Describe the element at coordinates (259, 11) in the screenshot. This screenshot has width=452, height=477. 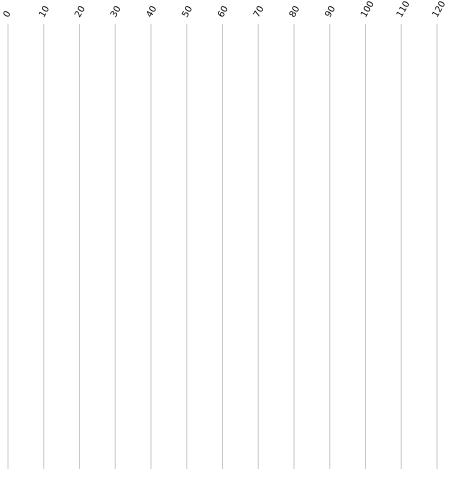
I see `x-tick-label: 70` at that location.